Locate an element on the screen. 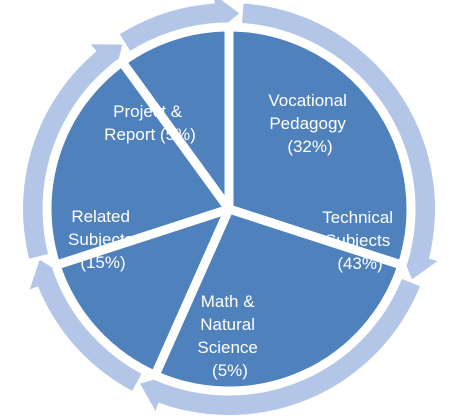  segment-label-project-report: Project & Report (5%) is located at coordinates (150, 123).